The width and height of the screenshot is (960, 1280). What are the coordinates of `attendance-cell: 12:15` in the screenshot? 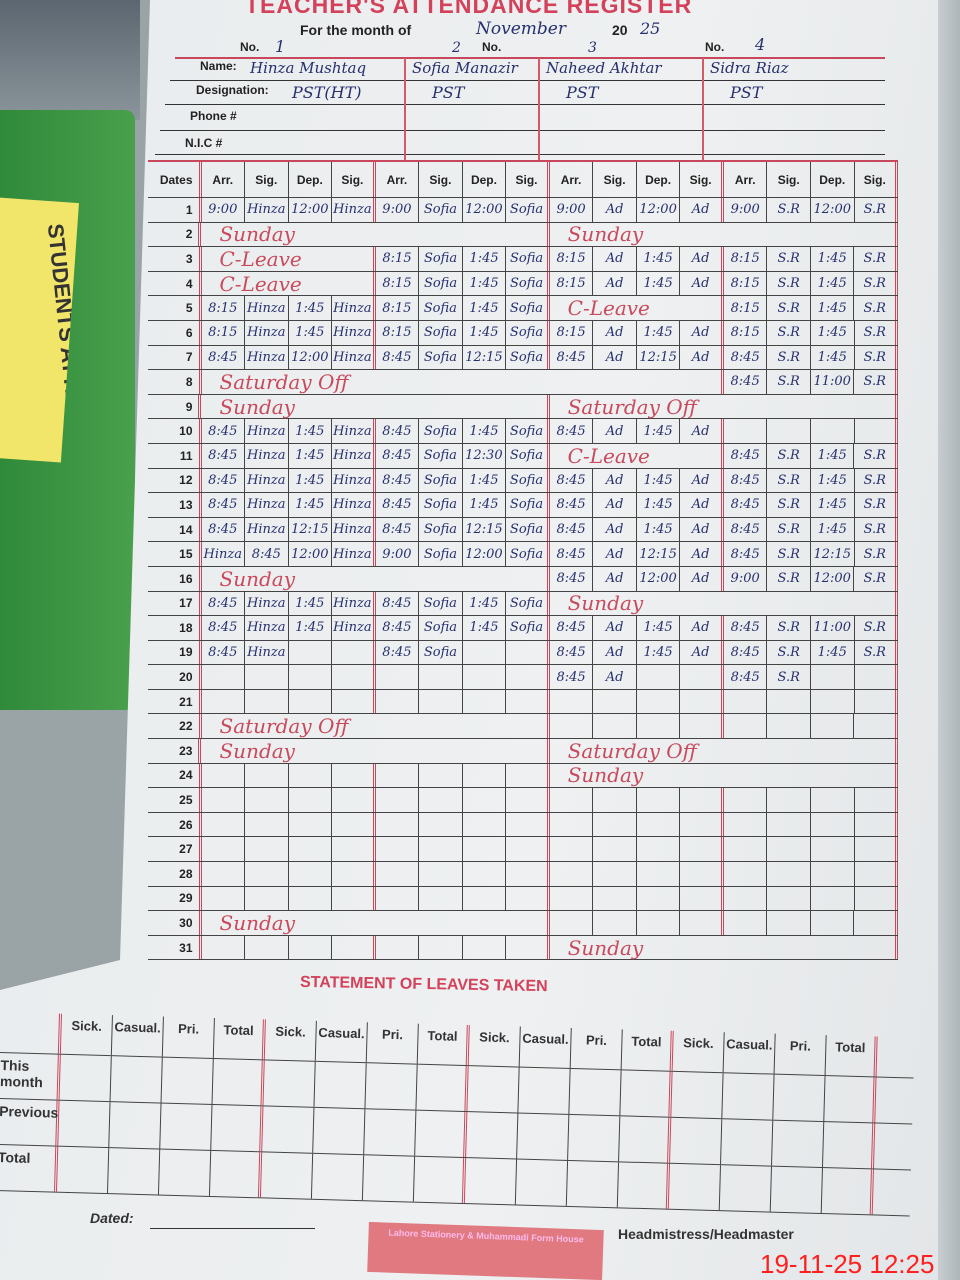 It's located at (833, 554).